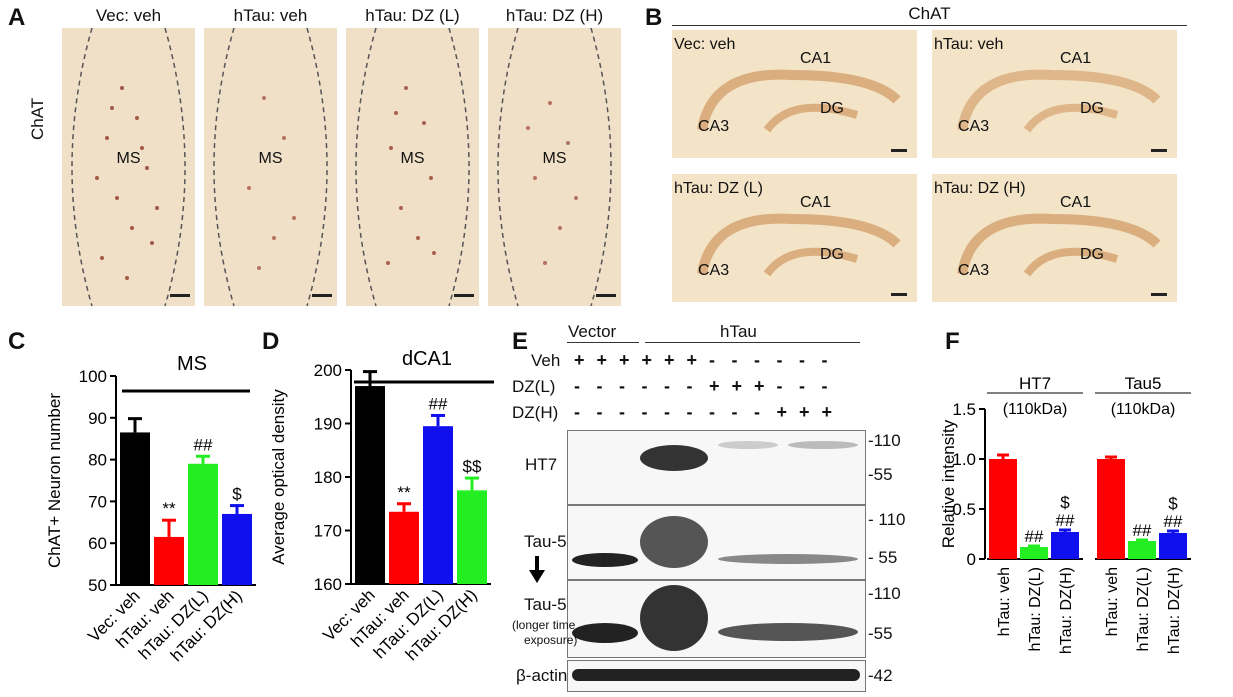 This screenshot has width=1233, height=697. What do you see at coordinates (1143, 383) in the screenshot?
I see `group-title: Tau5` at bounding box center [1143, 383].